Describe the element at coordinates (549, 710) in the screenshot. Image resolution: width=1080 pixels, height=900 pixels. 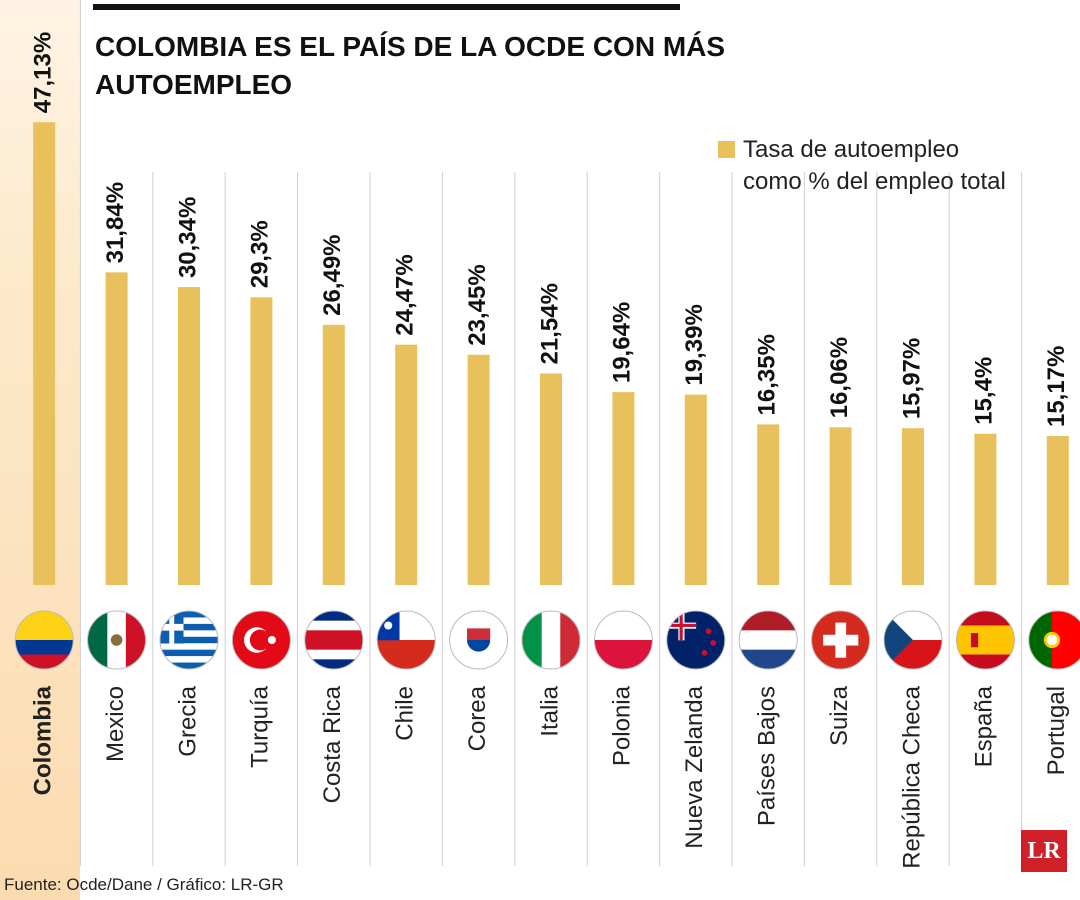
I see `x-tick-label: Italia` at that location.